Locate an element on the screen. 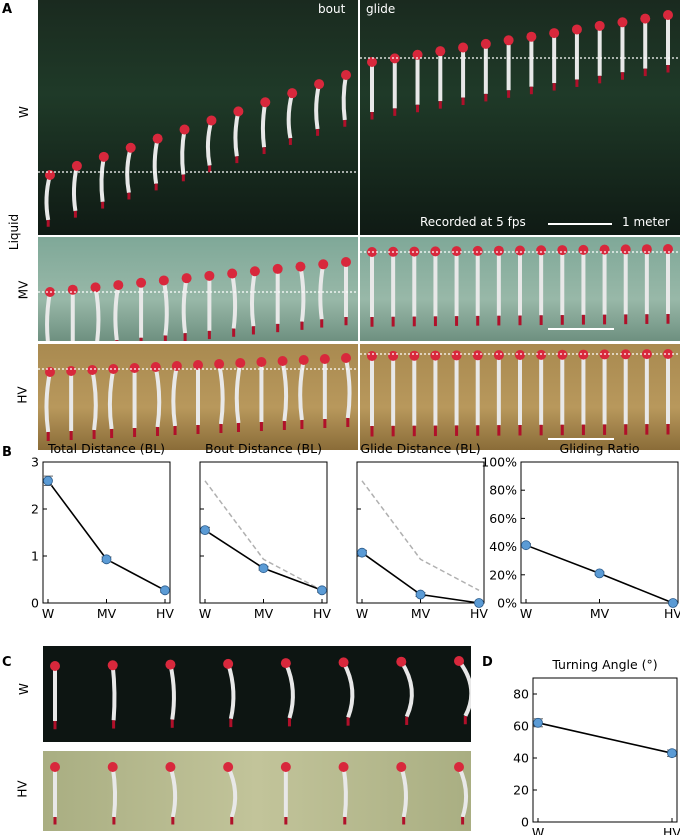 The height and width of the screenshot is (835, 680). chart-4: Turning Angle (°) 0 20 40 60 80 W HV is located at coordinates (596, 746).